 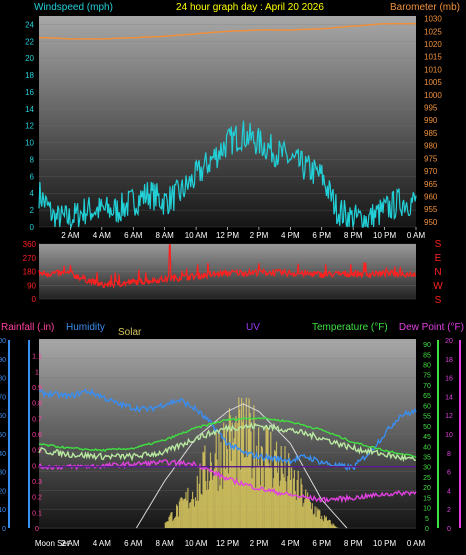 What do you see at coordinates (27, 327) in the screenshot?
I see `rainfall-label: Rainfall (.in)` at bounding box center [27, 327].